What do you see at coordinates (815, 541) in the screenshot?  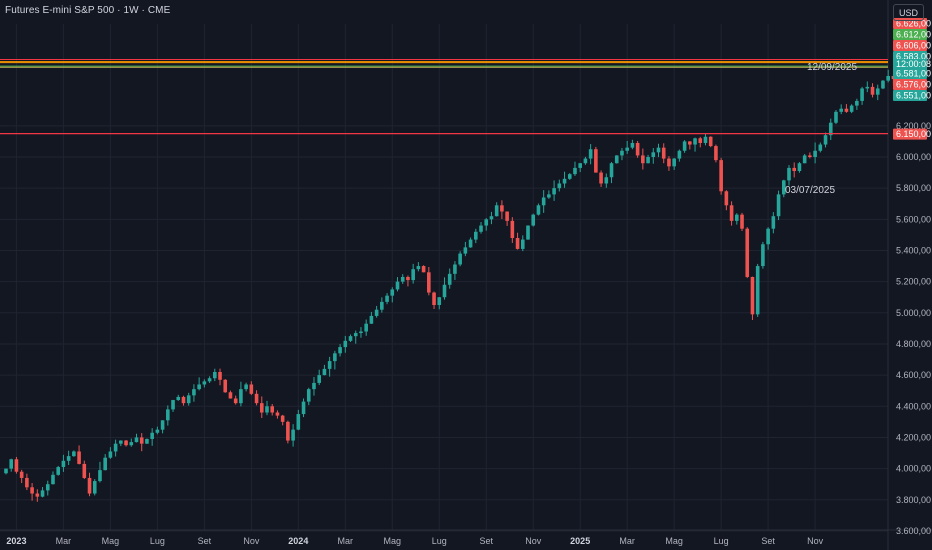 I see `time-tick-label: Nov` at bounding box center [815, 541].